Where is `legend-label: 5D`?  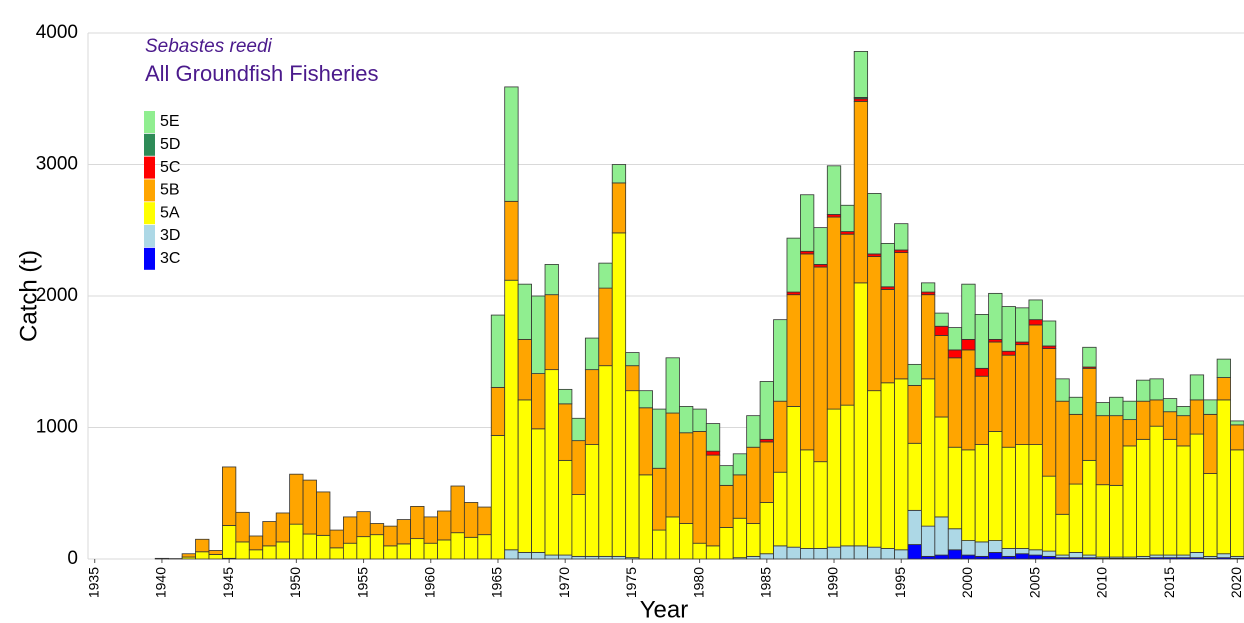
legend-label: 5D is located at coordinates (170, 144).